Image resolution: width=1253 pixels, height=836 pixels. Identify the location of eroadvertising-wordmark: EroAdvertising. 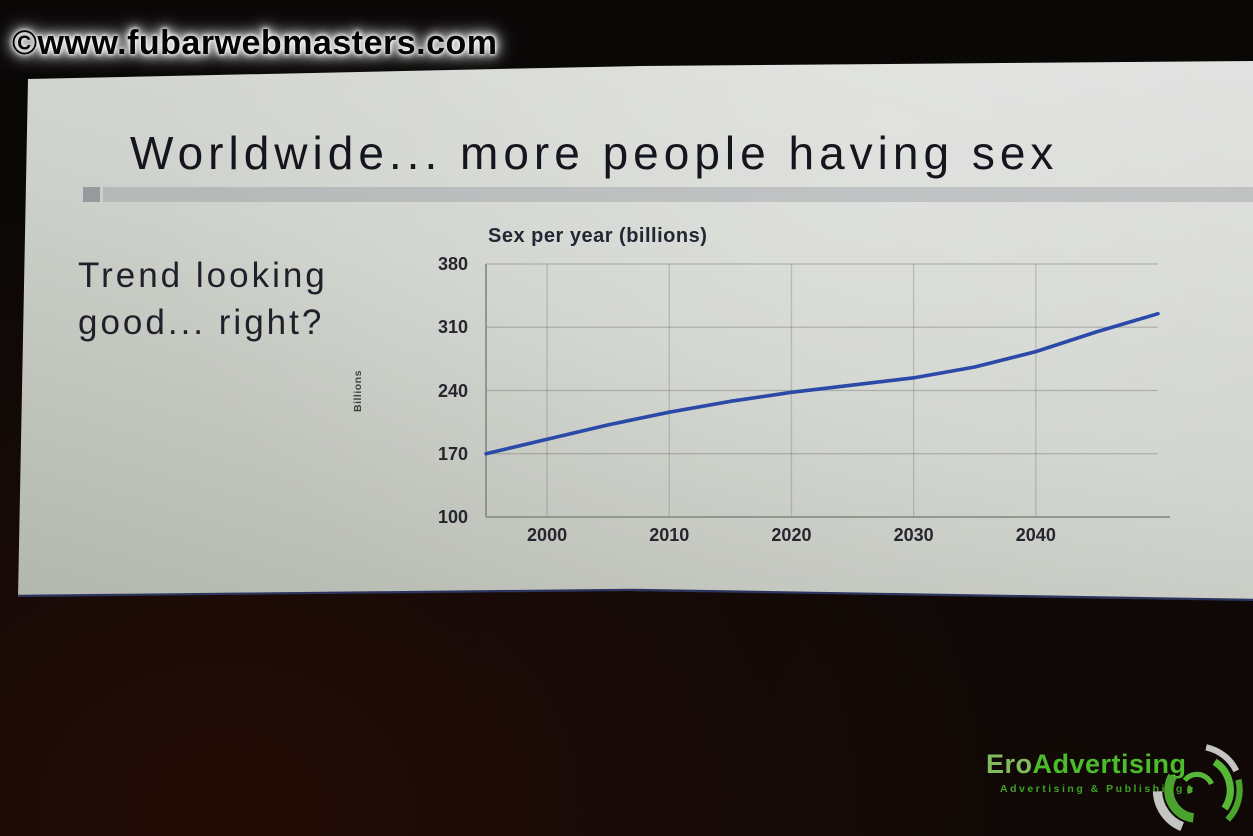
(1086, 764).